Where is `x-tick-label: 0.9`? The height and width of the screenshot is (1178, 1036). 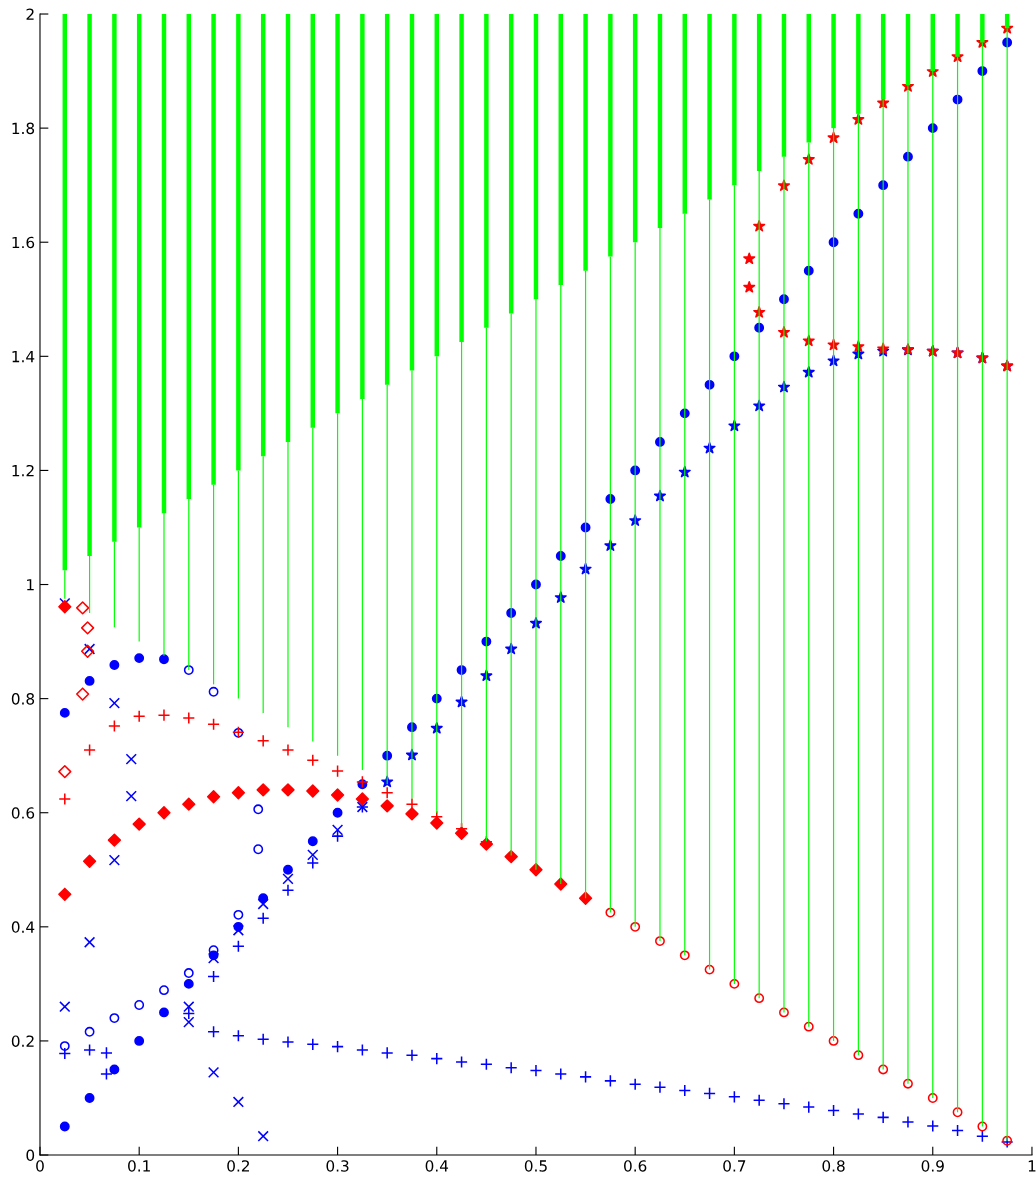 x-tick-label: 0.9 is located at coordinates (932, 1166).